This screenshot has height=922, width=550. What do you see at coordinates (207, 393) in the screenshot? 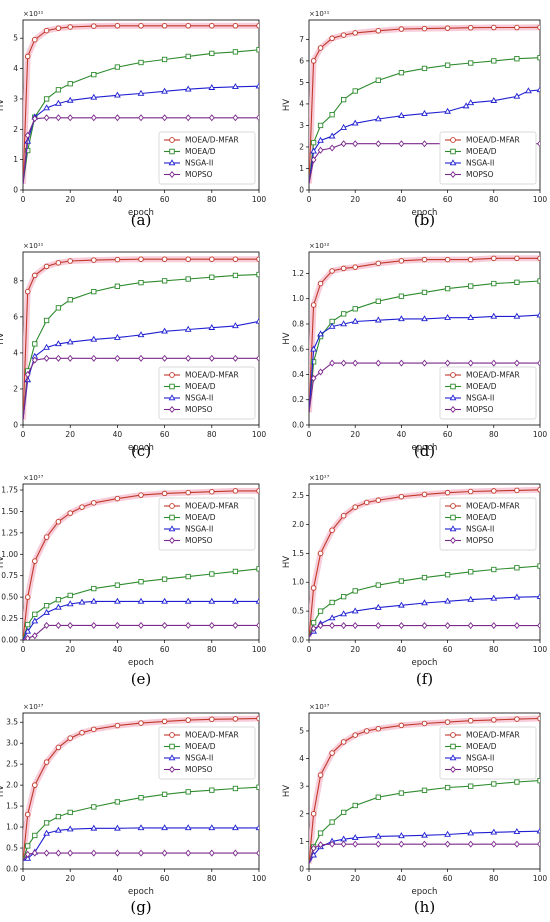
I see `legend-box` at bounding box center [207, 393].